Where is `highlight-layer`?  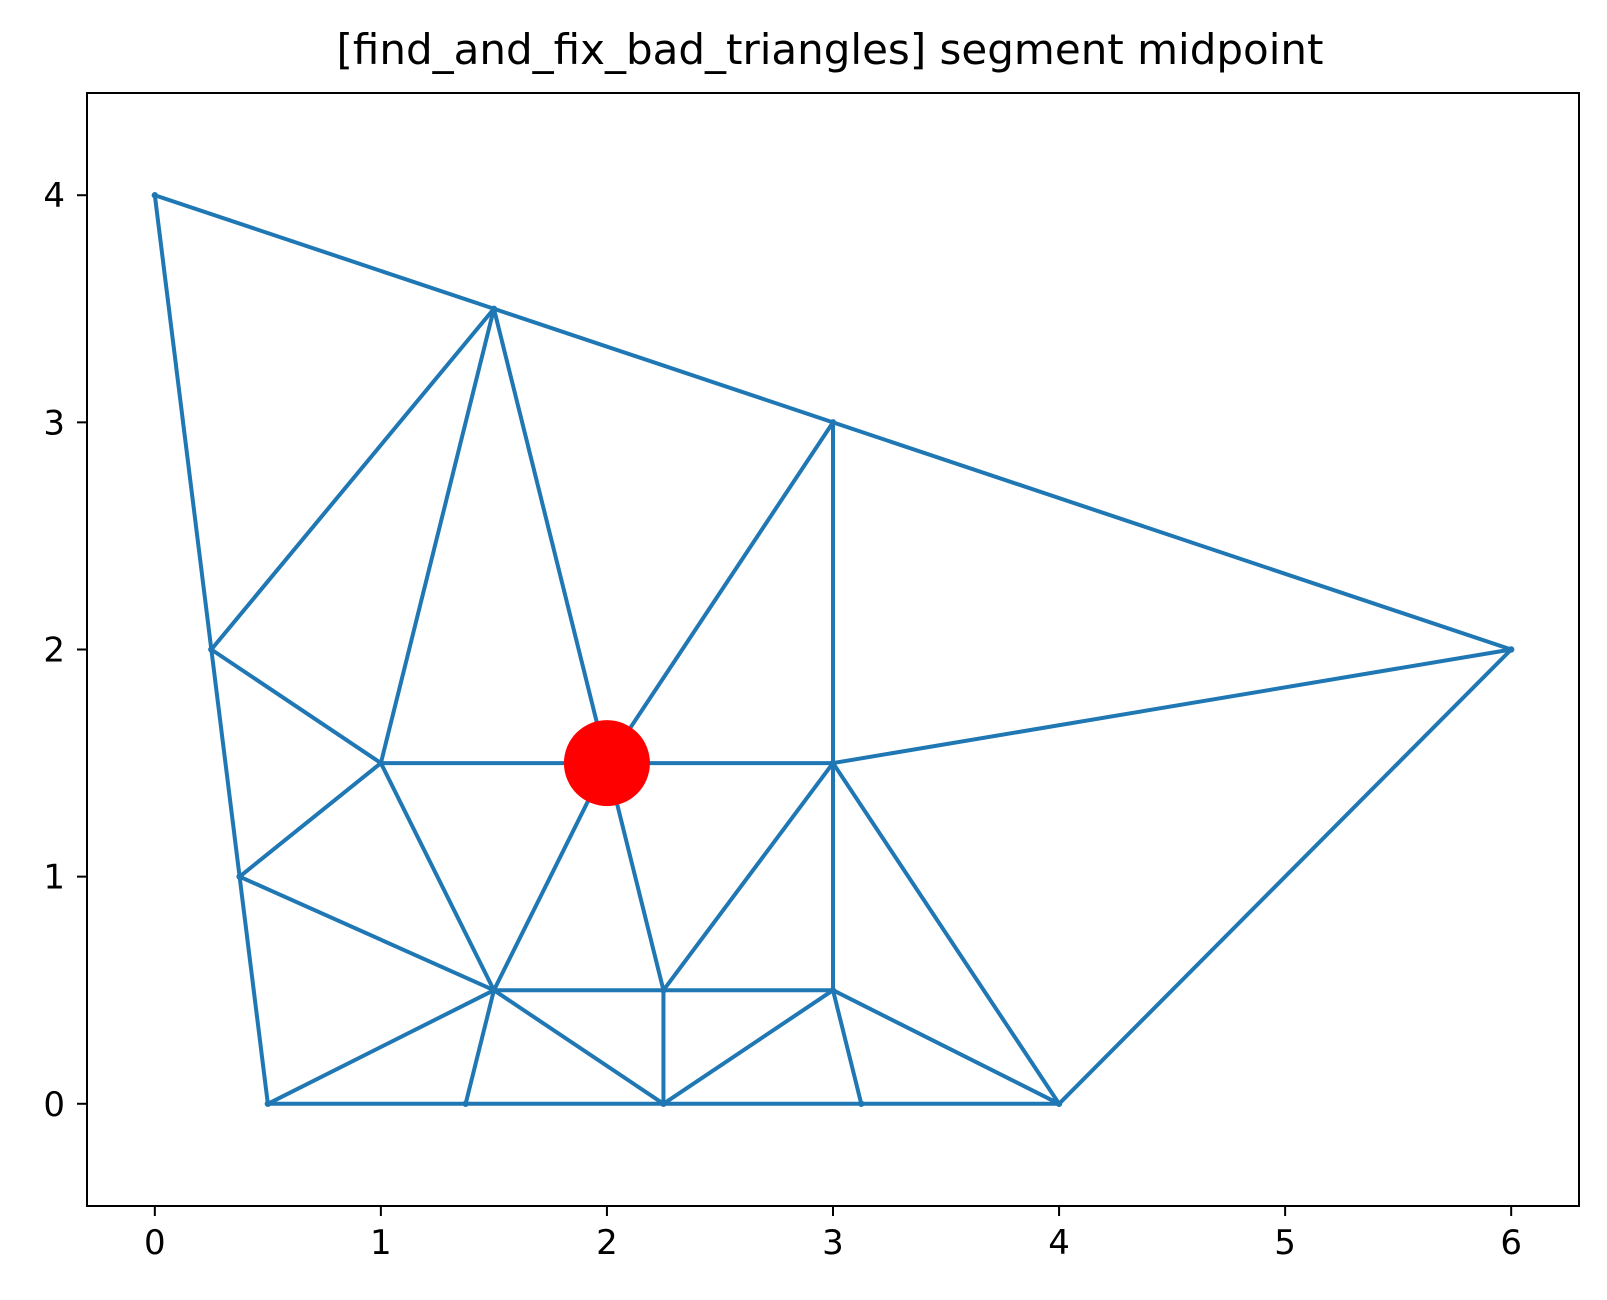
highlight-layer is located at coordinates (606, 763).